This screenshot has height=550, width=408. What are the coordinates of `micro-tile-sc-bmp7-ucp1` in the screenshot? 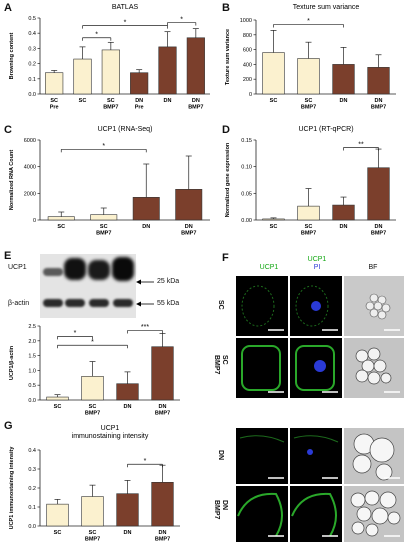 It's located at (262, 368).